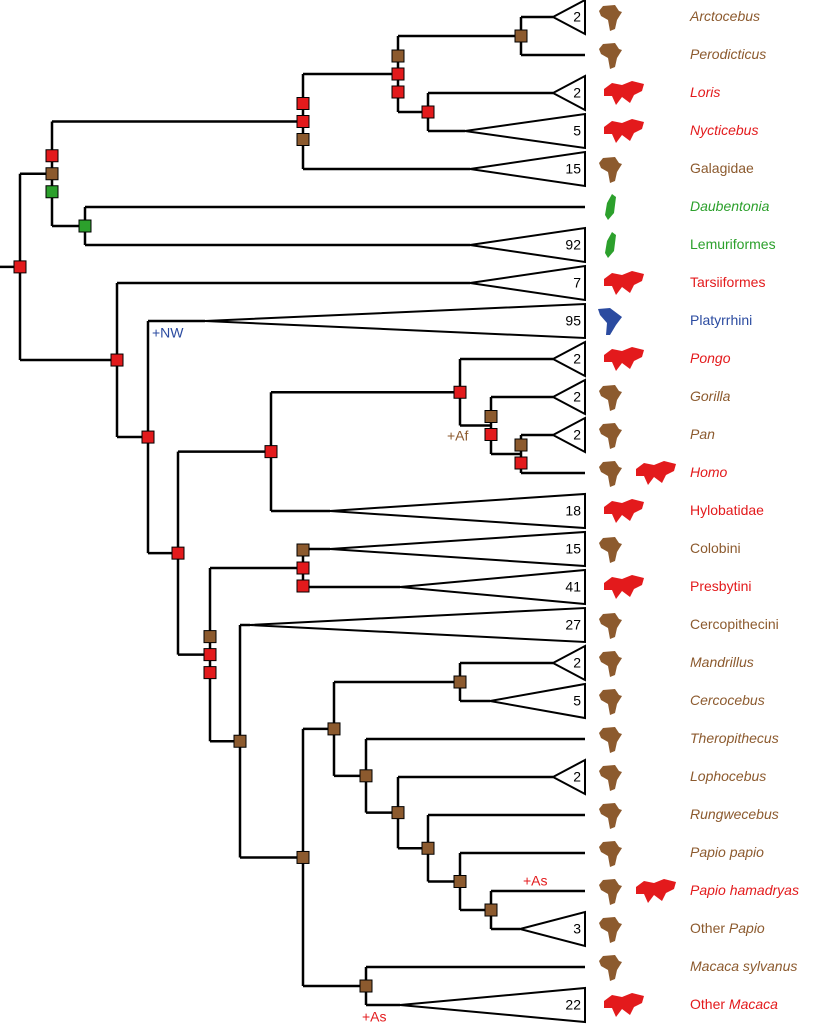 This screenshot has height=1025, width=825. Describe the element at coordinates (727, 928) in the screenshot. I see `tip-label: Other Papio` at that location.